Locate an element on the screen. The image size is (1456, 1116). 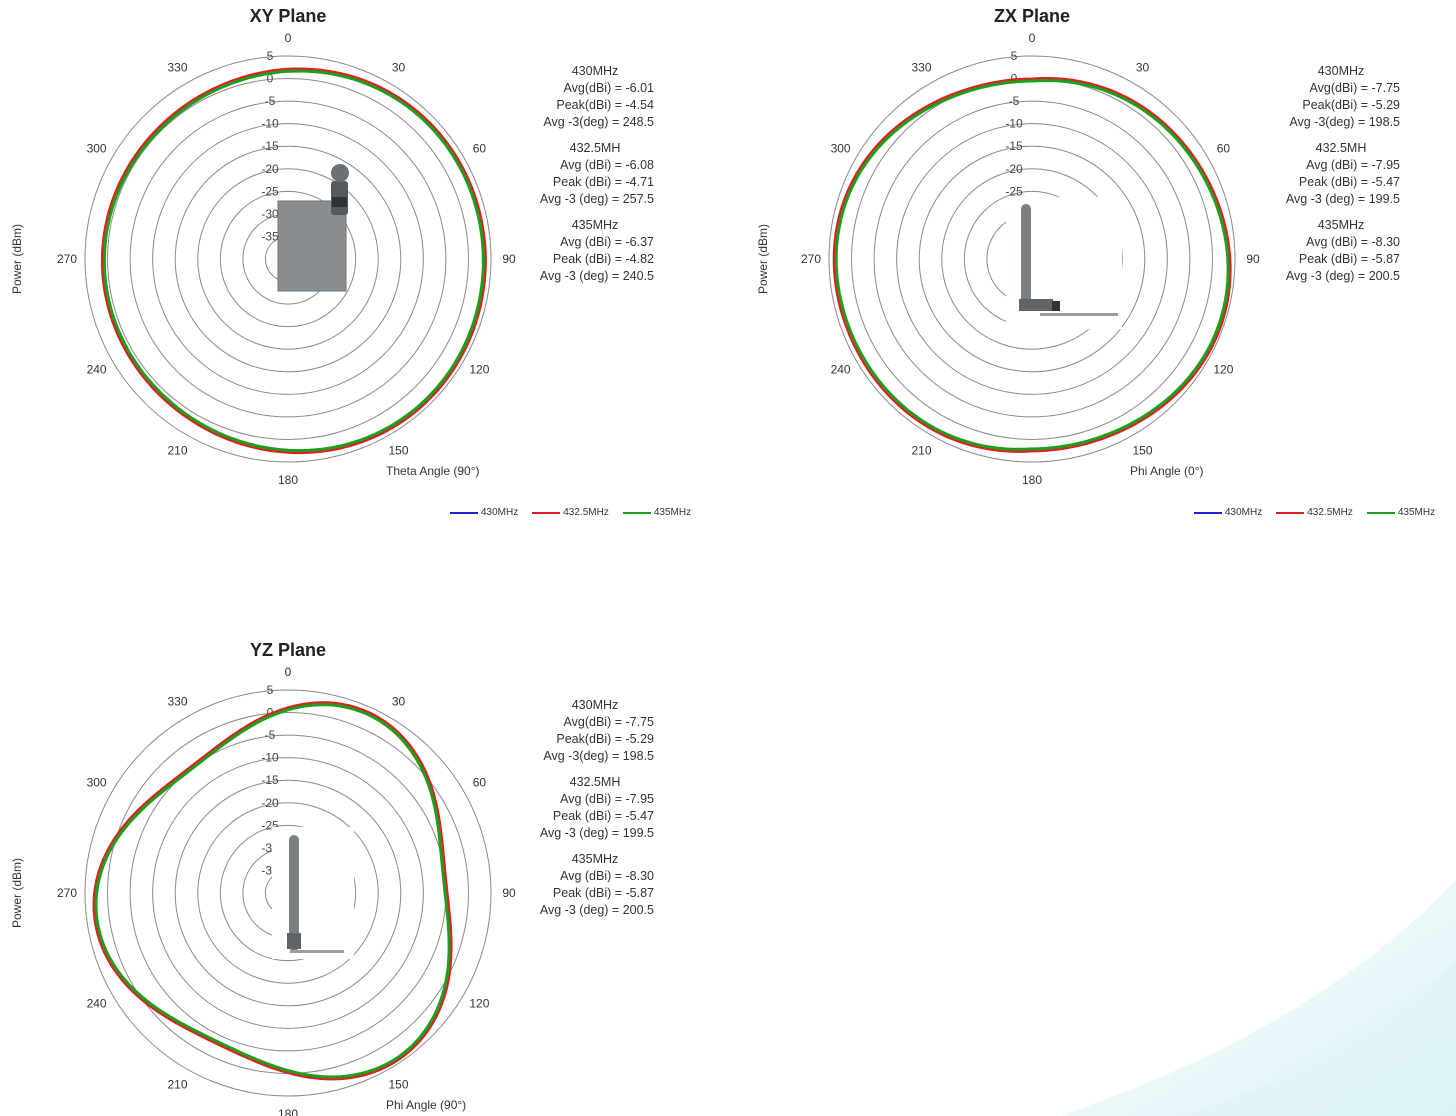
stat-line: Avg -3 (deg) = 240.5 is located at coordinates (596, 276).